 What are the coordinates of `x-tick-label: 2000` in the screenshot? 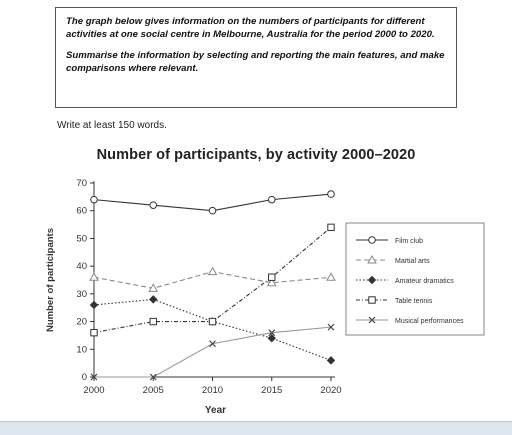 It's located at (93, 390).